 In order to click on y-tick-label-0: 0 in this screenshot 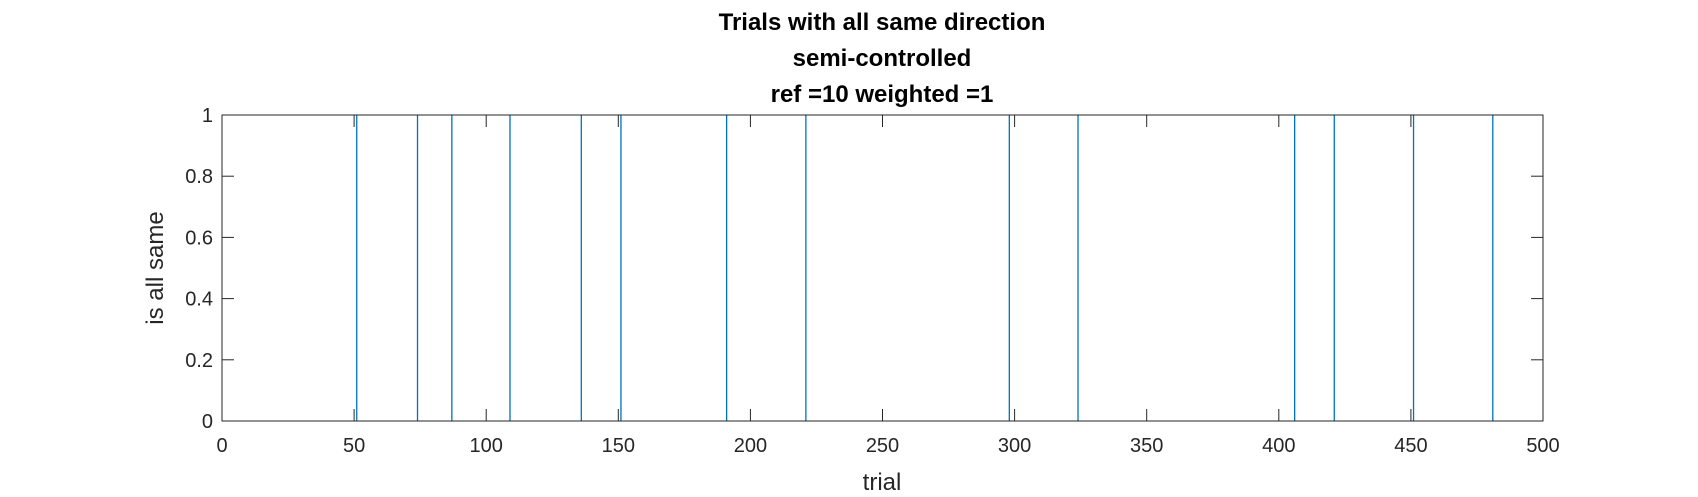, I will do `click(207, 422)`.